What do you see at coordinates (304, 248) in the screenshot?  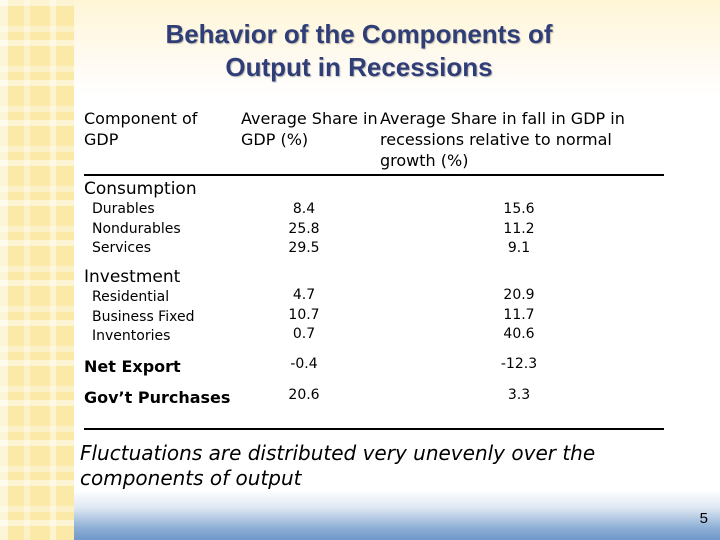 I see `share-value: 29.5` at bounding box center [304, 248].